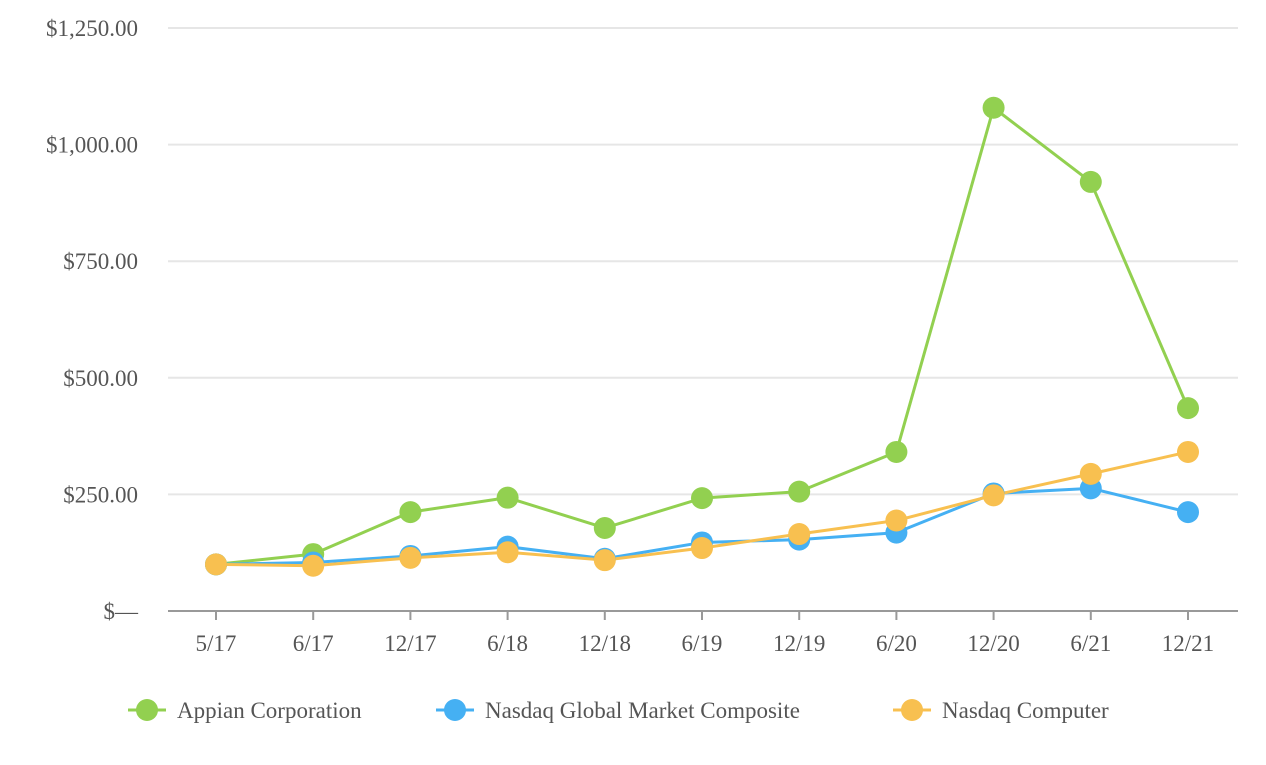 The image size is (1266, 765). What do you see at coordinates (1090, 643) in the screenshot?
I see `x-tick-label: 6/21` at bounding box center [1090, 643].